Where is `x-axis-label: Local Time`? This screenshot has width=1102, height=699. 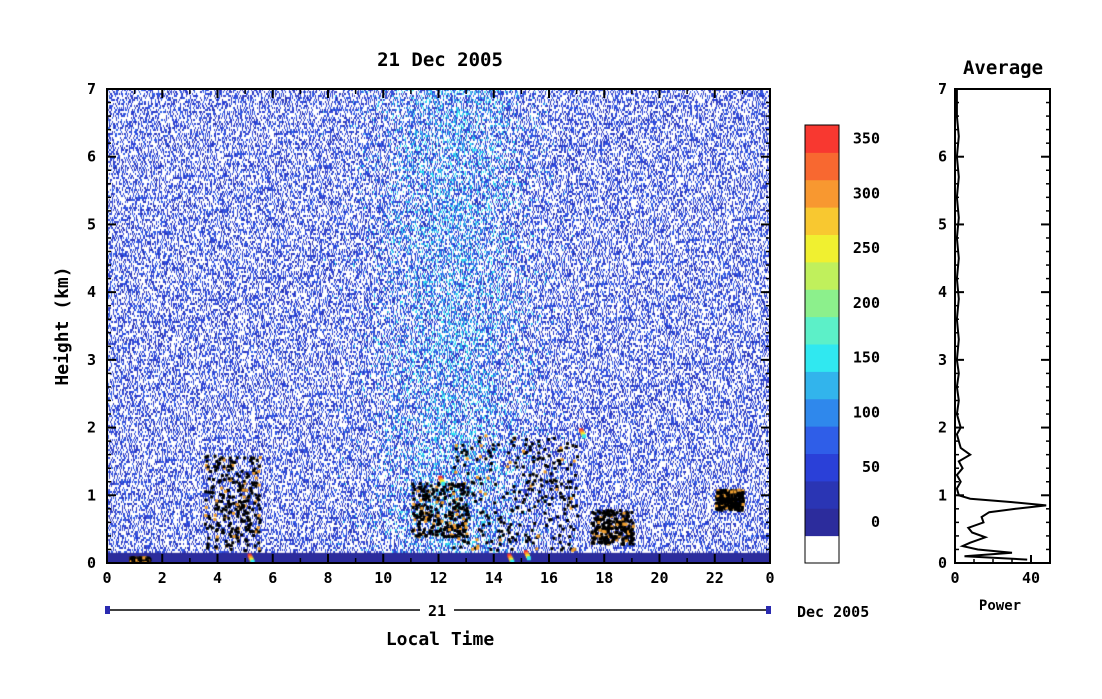 x-axis-label: Local Time is located at coordinates (440, 639).